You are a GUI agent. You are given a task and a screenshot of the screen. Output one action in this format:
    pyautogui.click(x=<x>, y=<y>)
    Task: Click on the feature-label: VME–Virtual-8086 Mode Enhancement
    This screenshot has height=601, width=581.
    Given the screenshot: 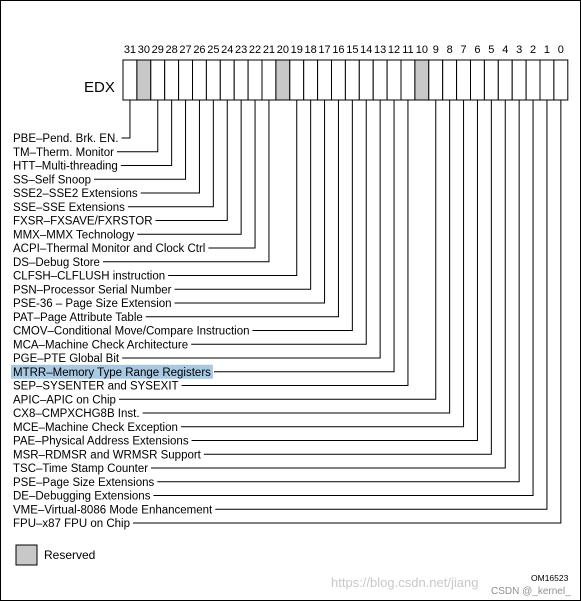 What is the action you would take?
    pyautogui.click(x=113, y=510)
    